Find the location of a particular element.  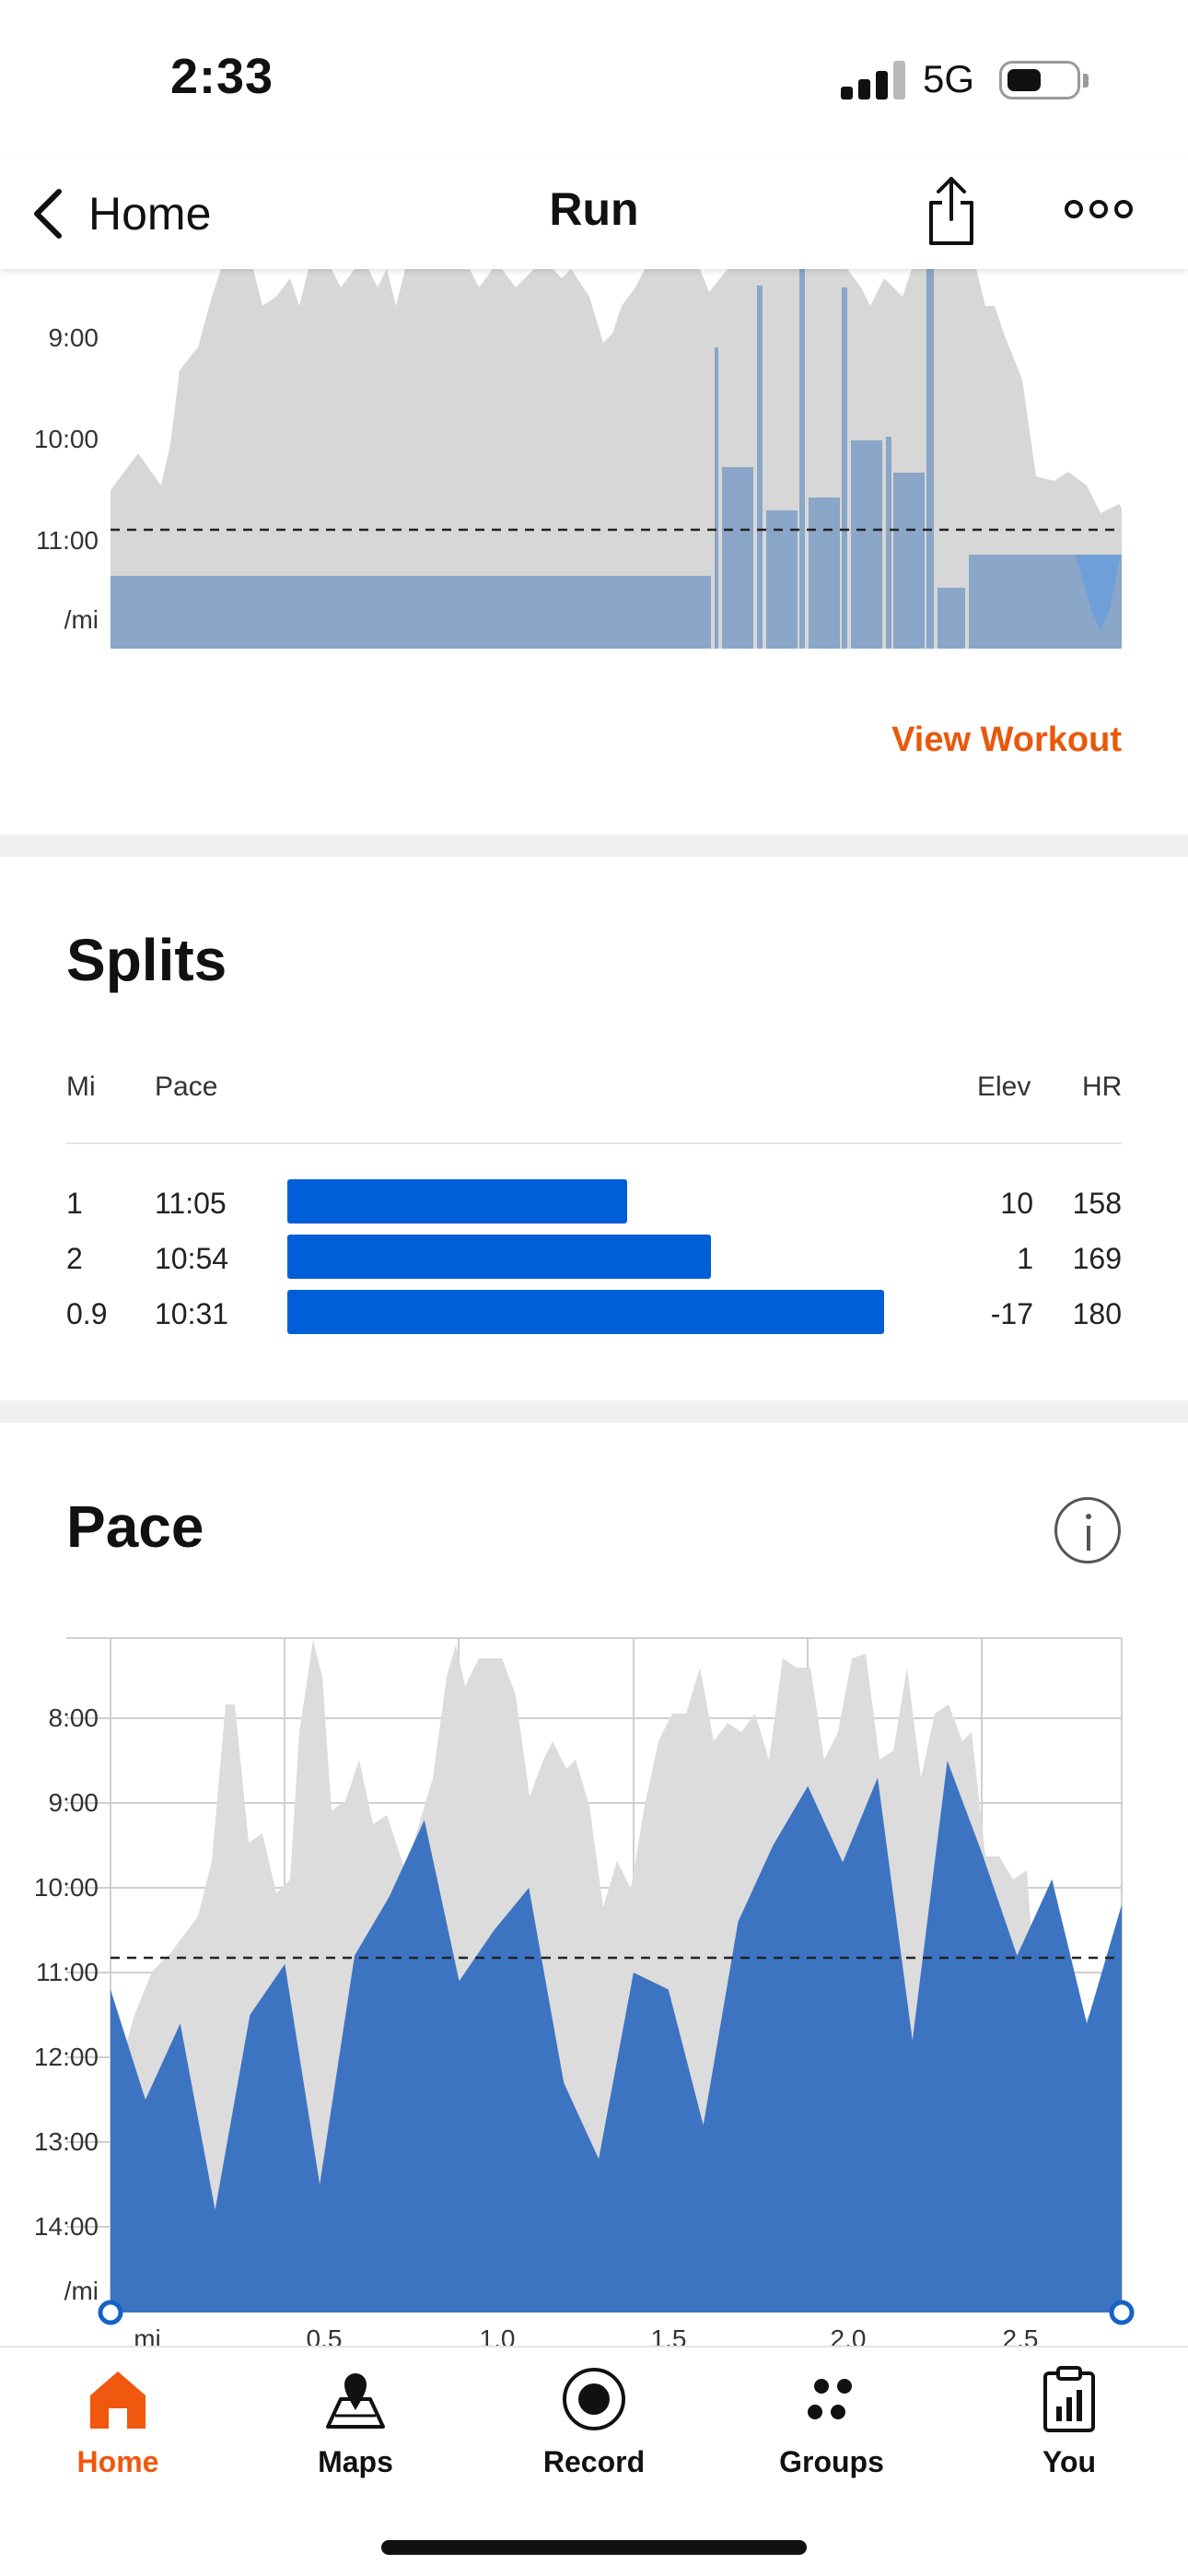

tab-groups: Groups is located at coordinates (832, 2433).